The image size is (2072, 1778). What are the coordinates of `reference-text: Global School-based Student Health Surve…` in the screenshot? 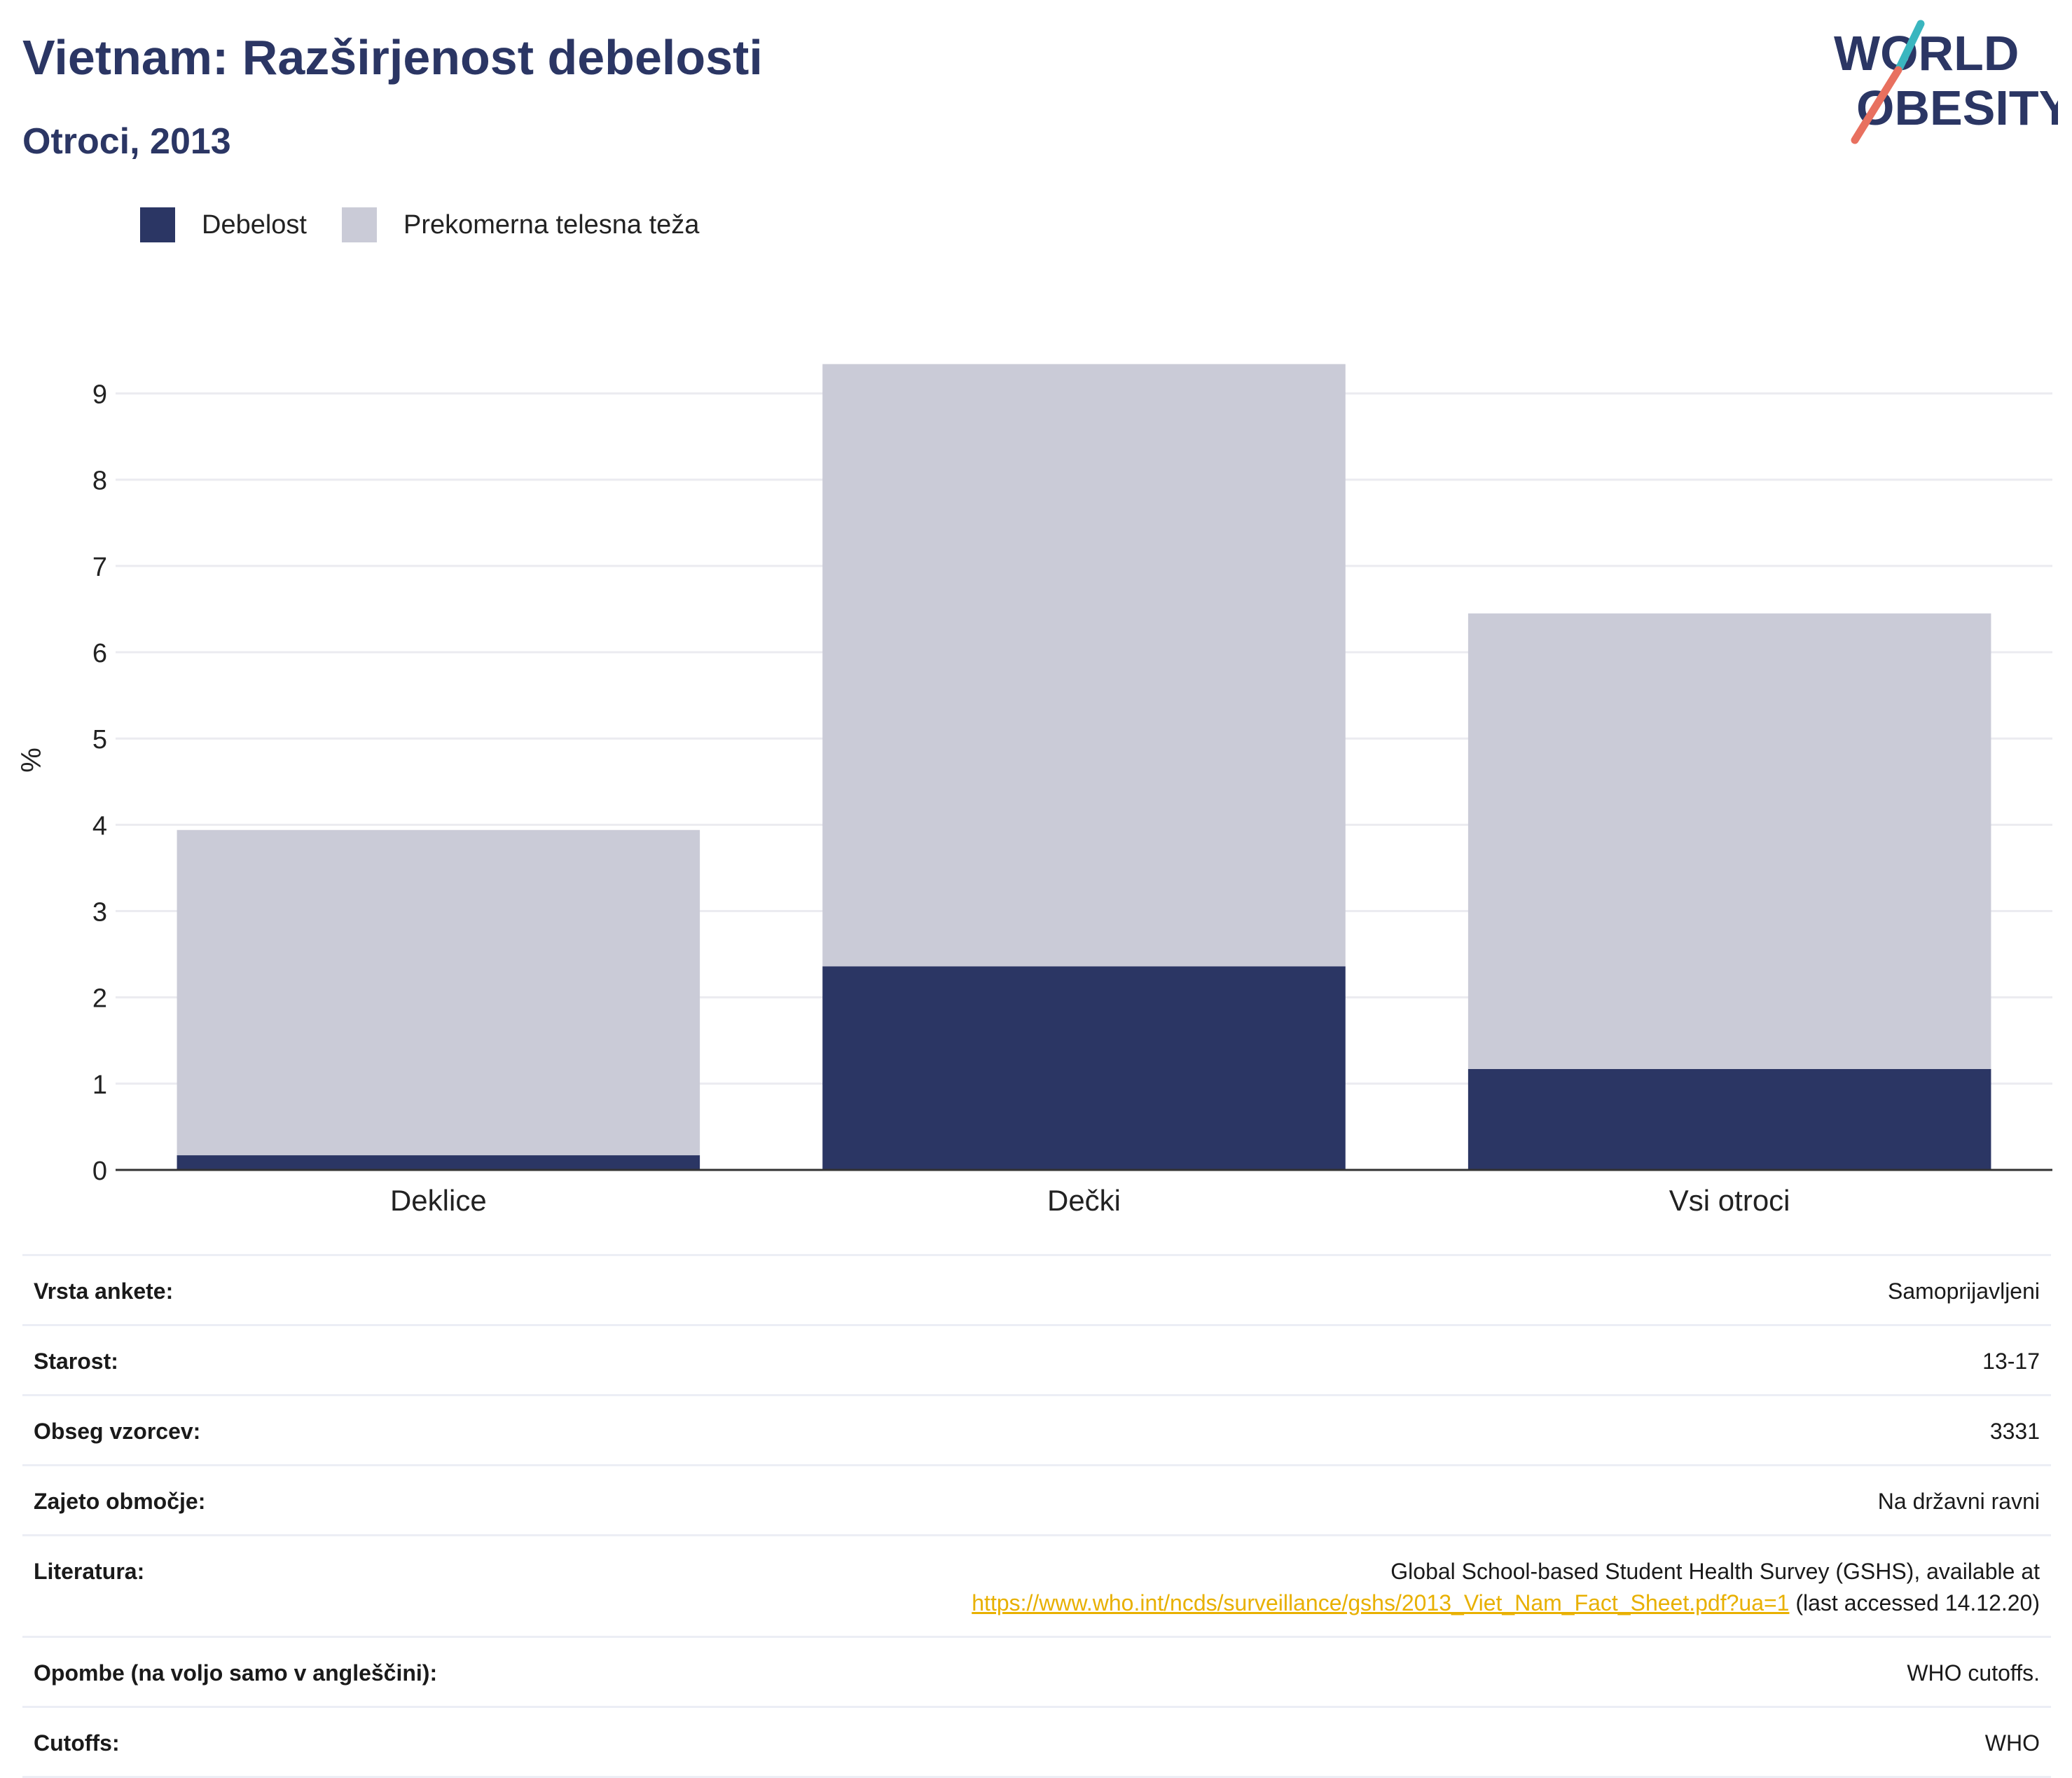 It's located at (1715, 1571).